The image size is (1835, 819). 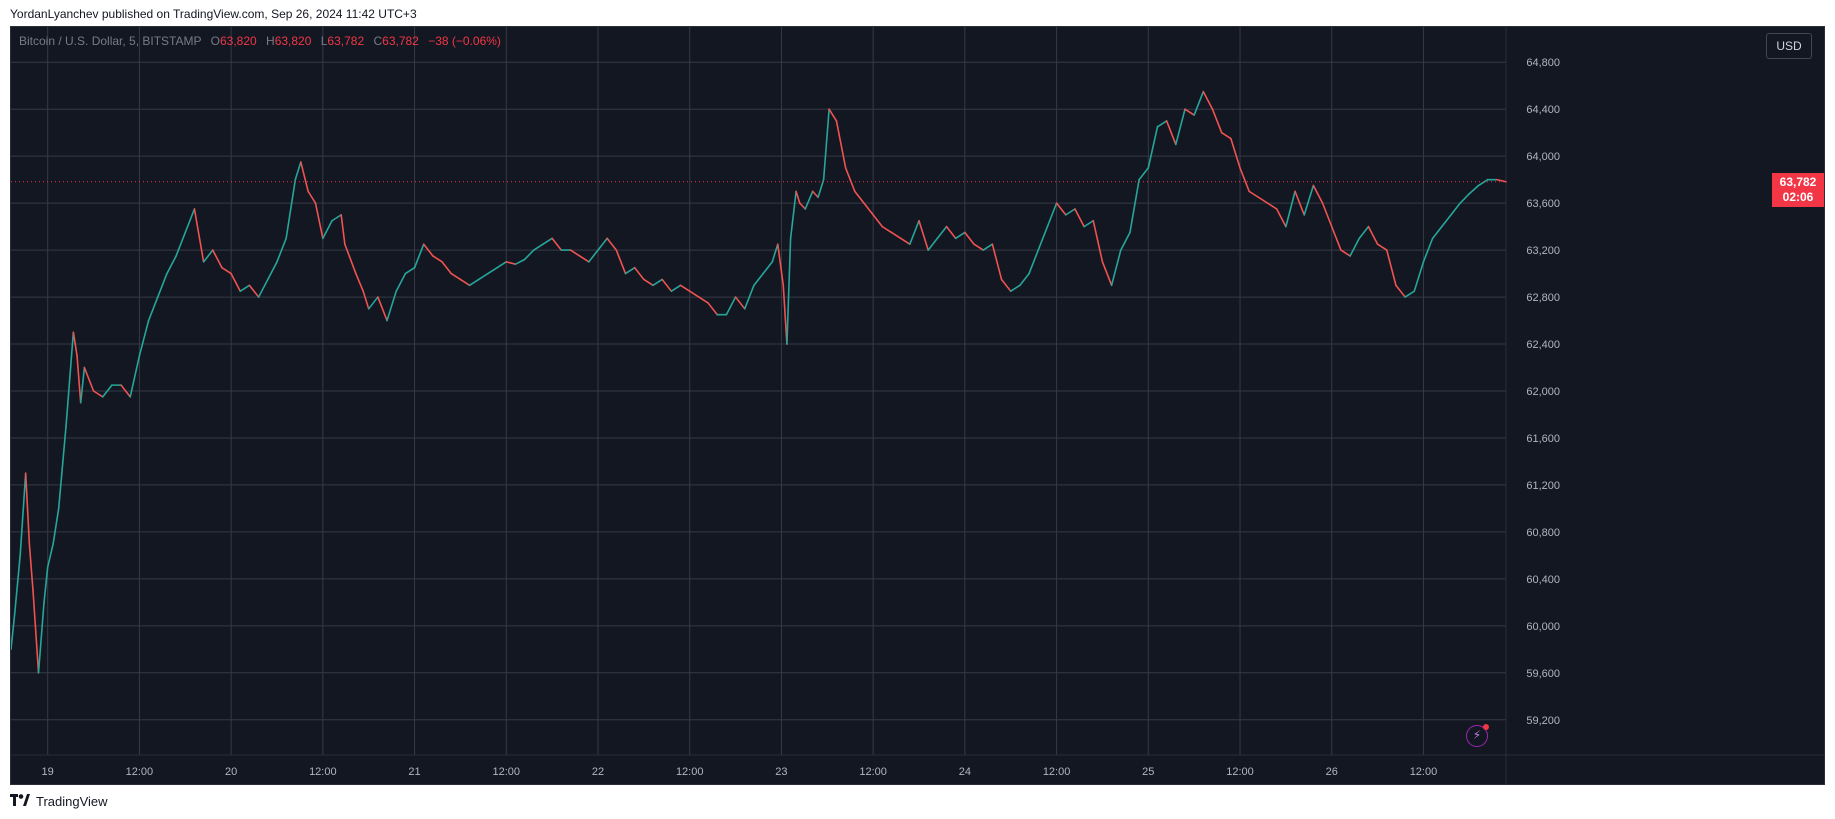 I want to click on currency-button: USD, so click(x=1789, y=46).